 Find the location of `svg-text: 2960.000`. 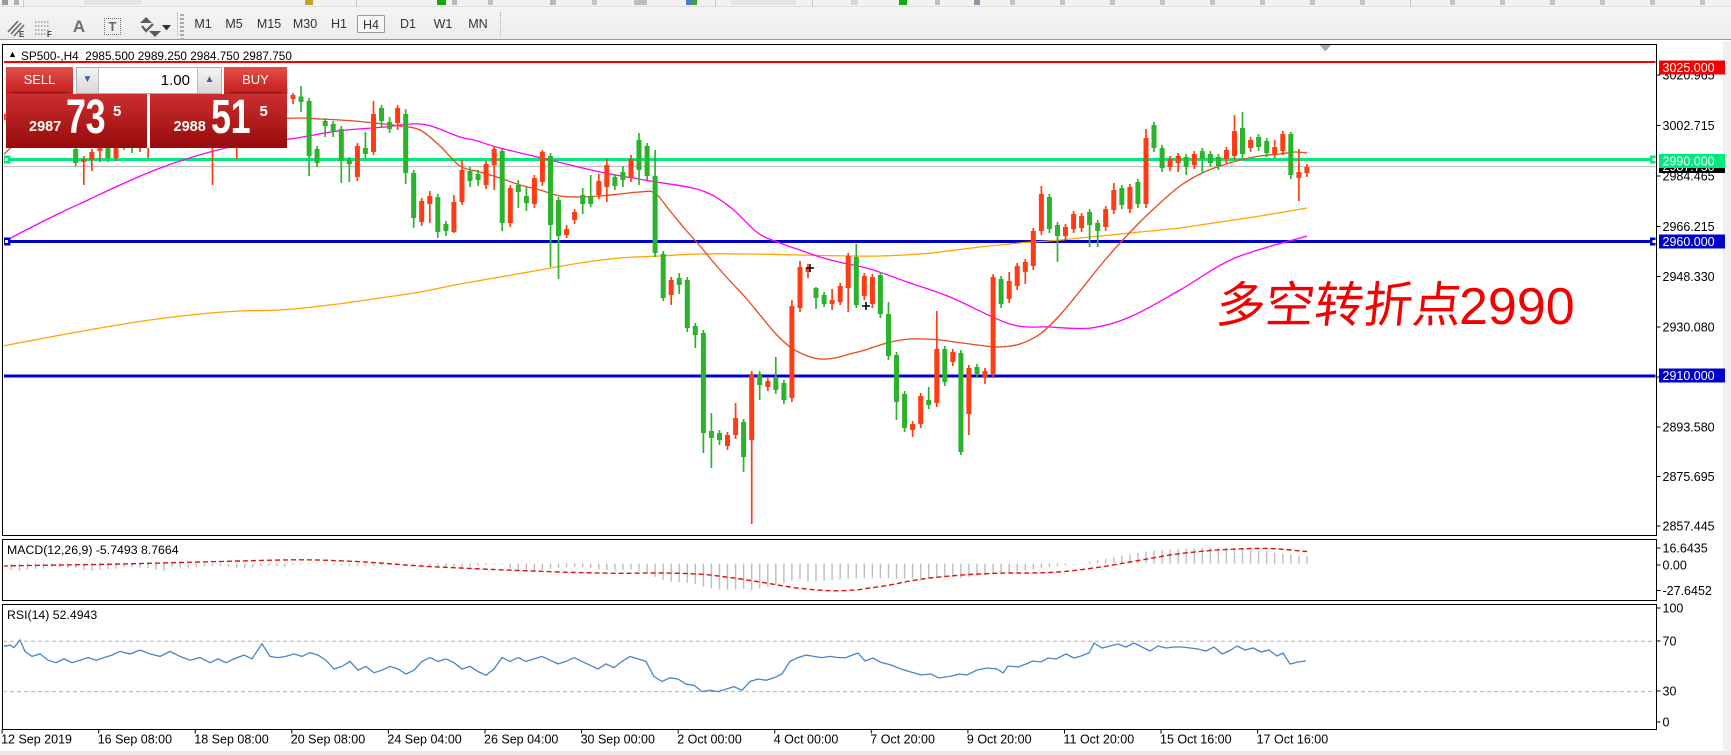

svg-text: 2960.000 is located at coordinates (1689, 242).